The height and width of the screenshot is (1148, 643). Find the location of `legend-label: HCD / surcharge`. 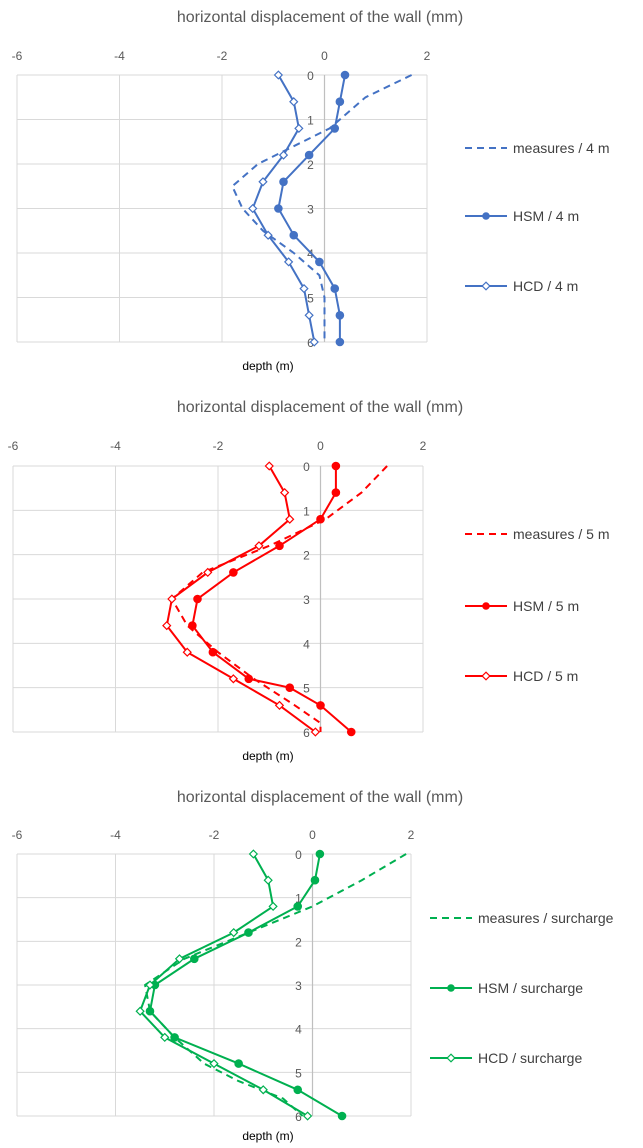

legend-label: HCD / surcharge is located at coordinates (530, 1058).